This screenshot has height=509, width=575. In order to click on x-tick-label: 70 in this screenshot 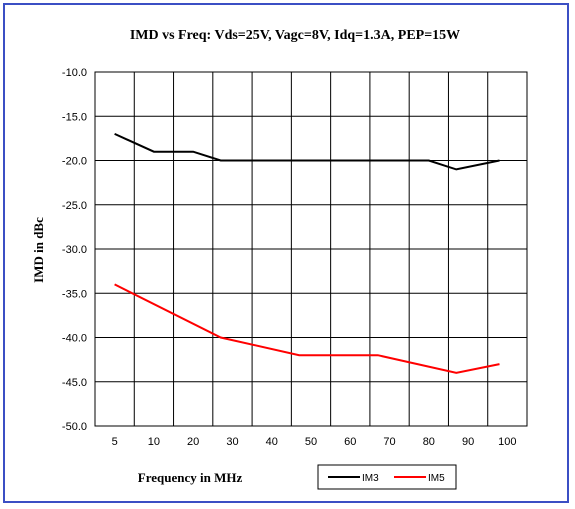, I will do `click(389, 442)`.